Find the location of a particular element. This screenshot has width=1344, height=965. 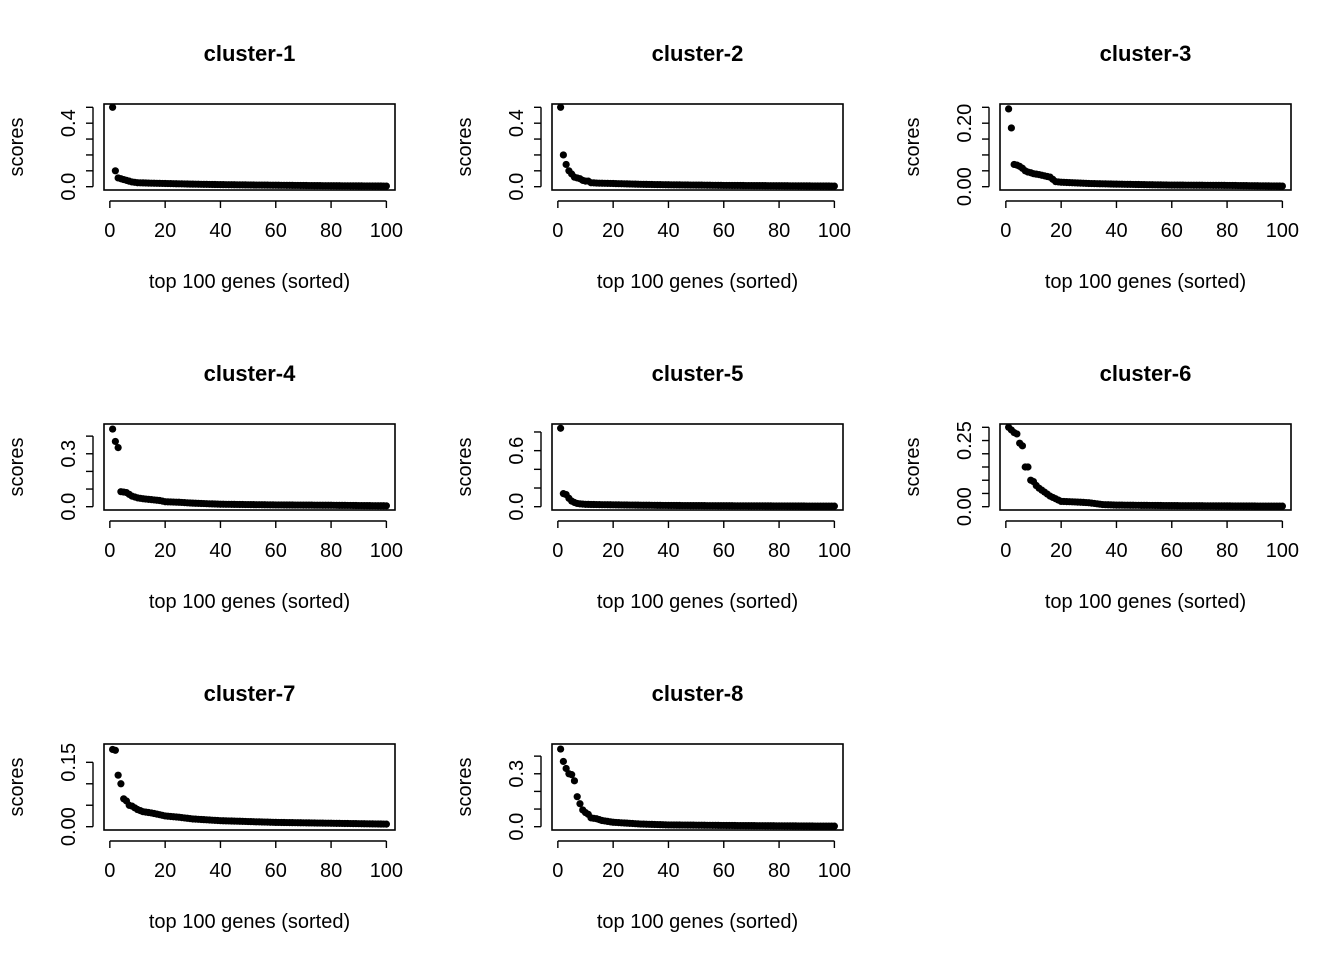

y-tick-label: 0.15 is located at coordinates (69, 762).